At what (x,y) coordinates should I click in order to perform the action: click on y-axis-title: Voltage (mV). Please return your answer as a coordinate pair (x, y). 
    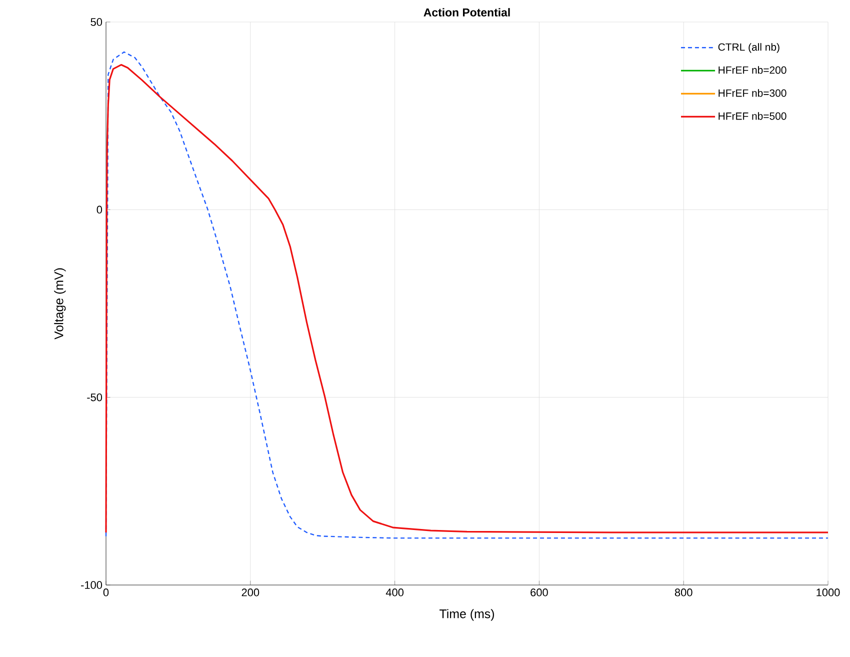
    Looking at the image, I should click on (60, 304).